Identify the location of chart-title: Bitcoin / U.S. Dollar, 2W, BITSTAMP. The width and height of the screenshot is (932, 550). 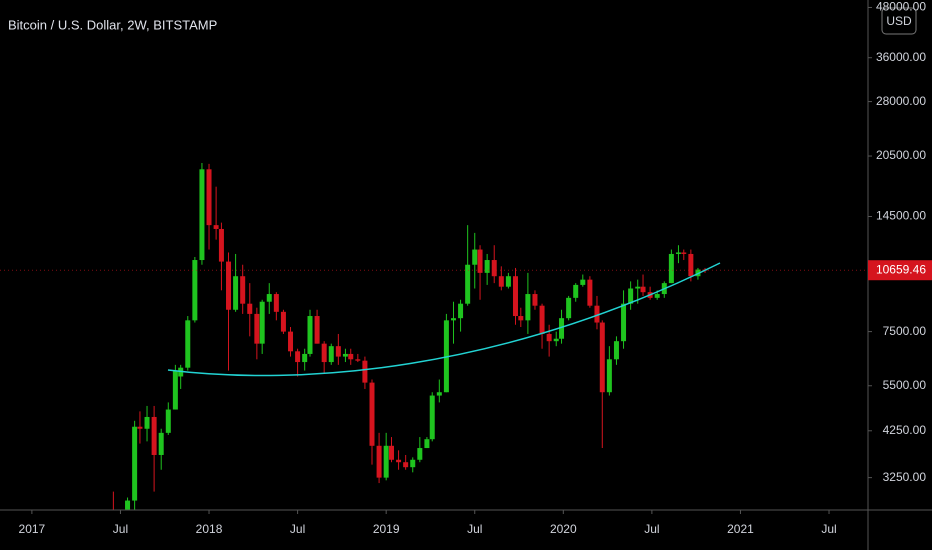
(112, 24).